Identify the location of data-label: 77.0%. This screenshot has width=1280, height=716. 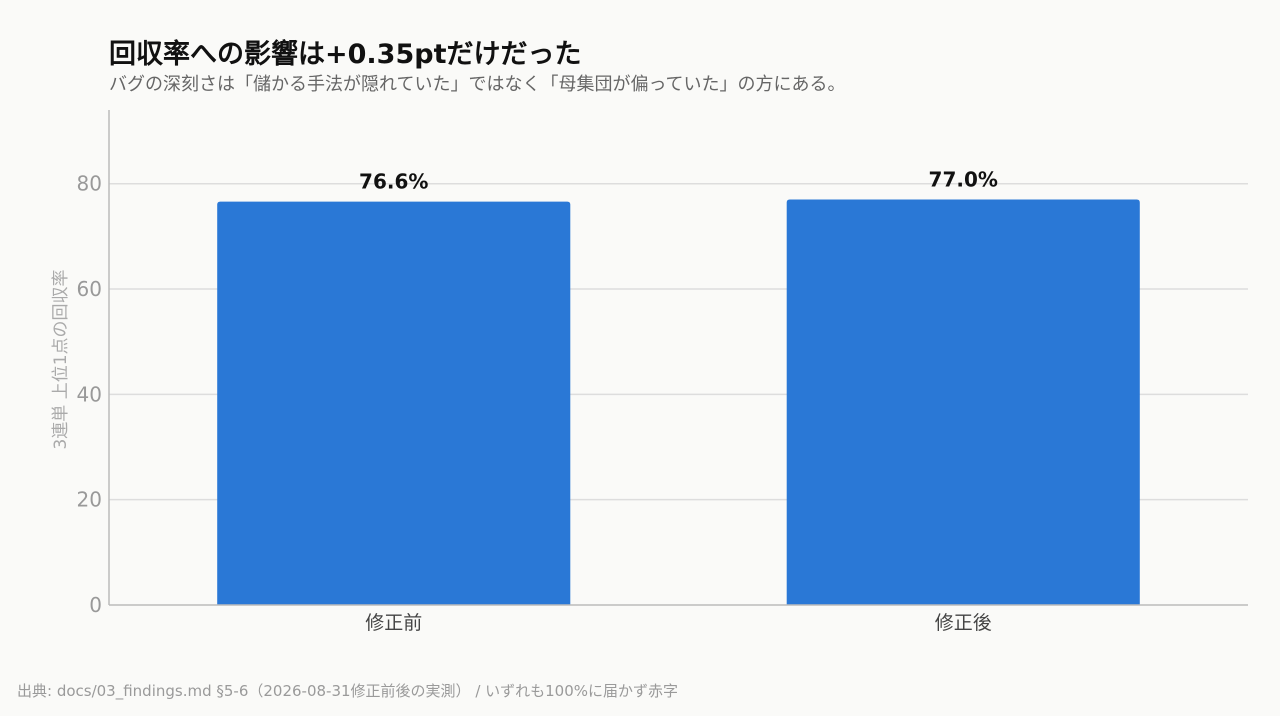
(963, 180).